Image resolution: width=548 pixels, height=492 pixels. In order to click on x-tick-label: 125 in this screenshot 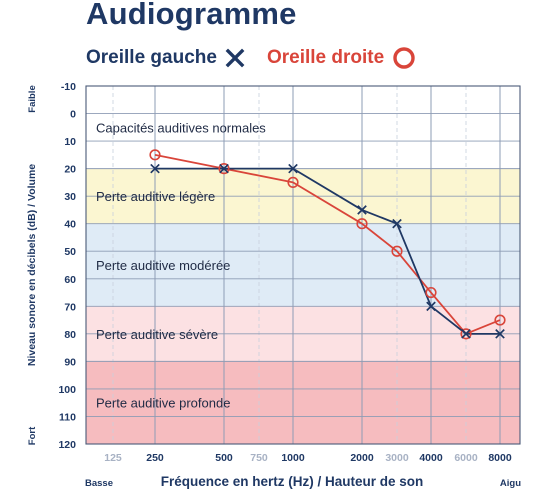, I will do `click(113, 458)`.